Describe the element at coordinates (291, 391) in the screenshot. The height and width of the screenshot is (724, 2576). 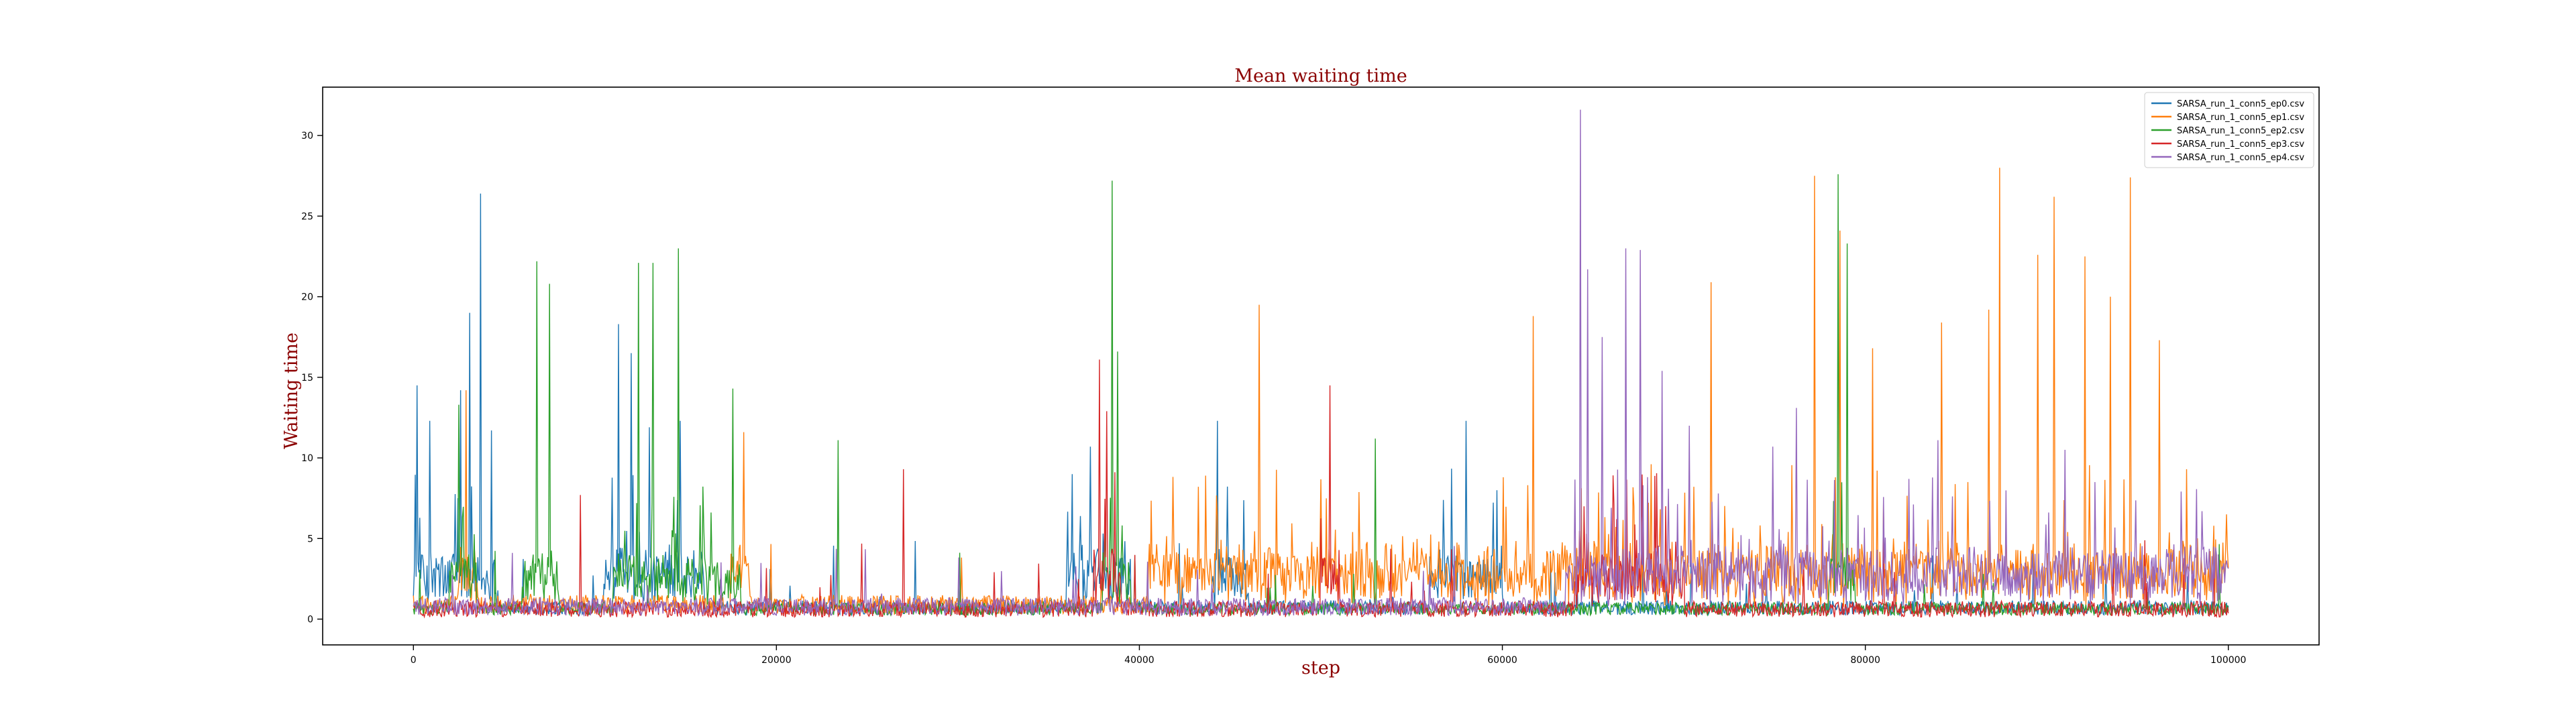
I see `y-axis-label: Waiting time` at that location.